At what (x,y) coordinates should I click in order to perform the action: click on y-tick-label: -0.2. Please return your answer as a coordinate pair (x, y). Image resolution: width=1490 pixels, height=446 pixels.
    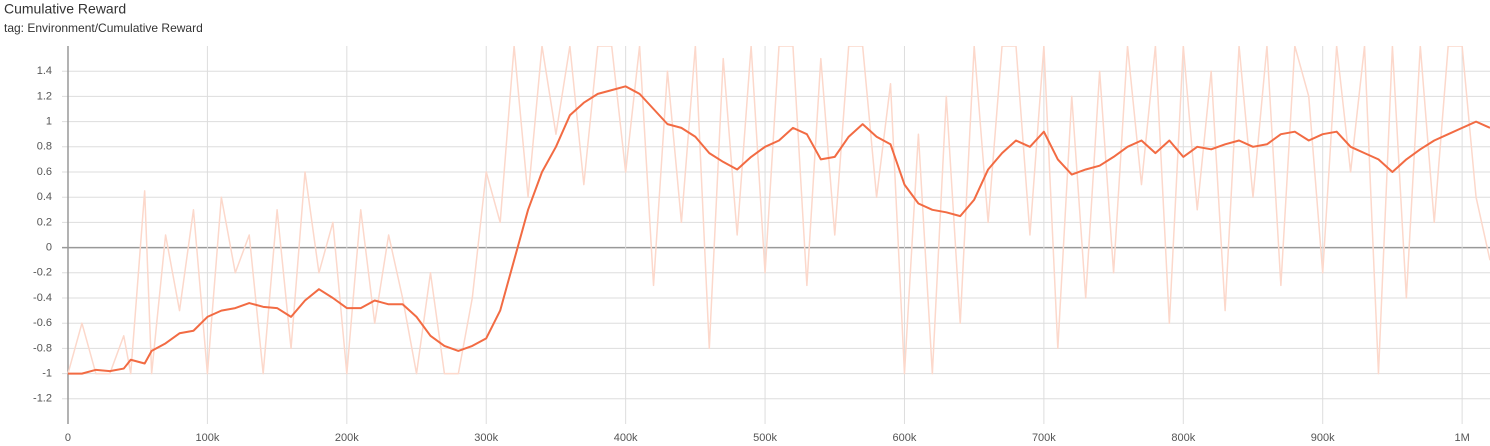
    Looking at the image, I should click on (42, 273).